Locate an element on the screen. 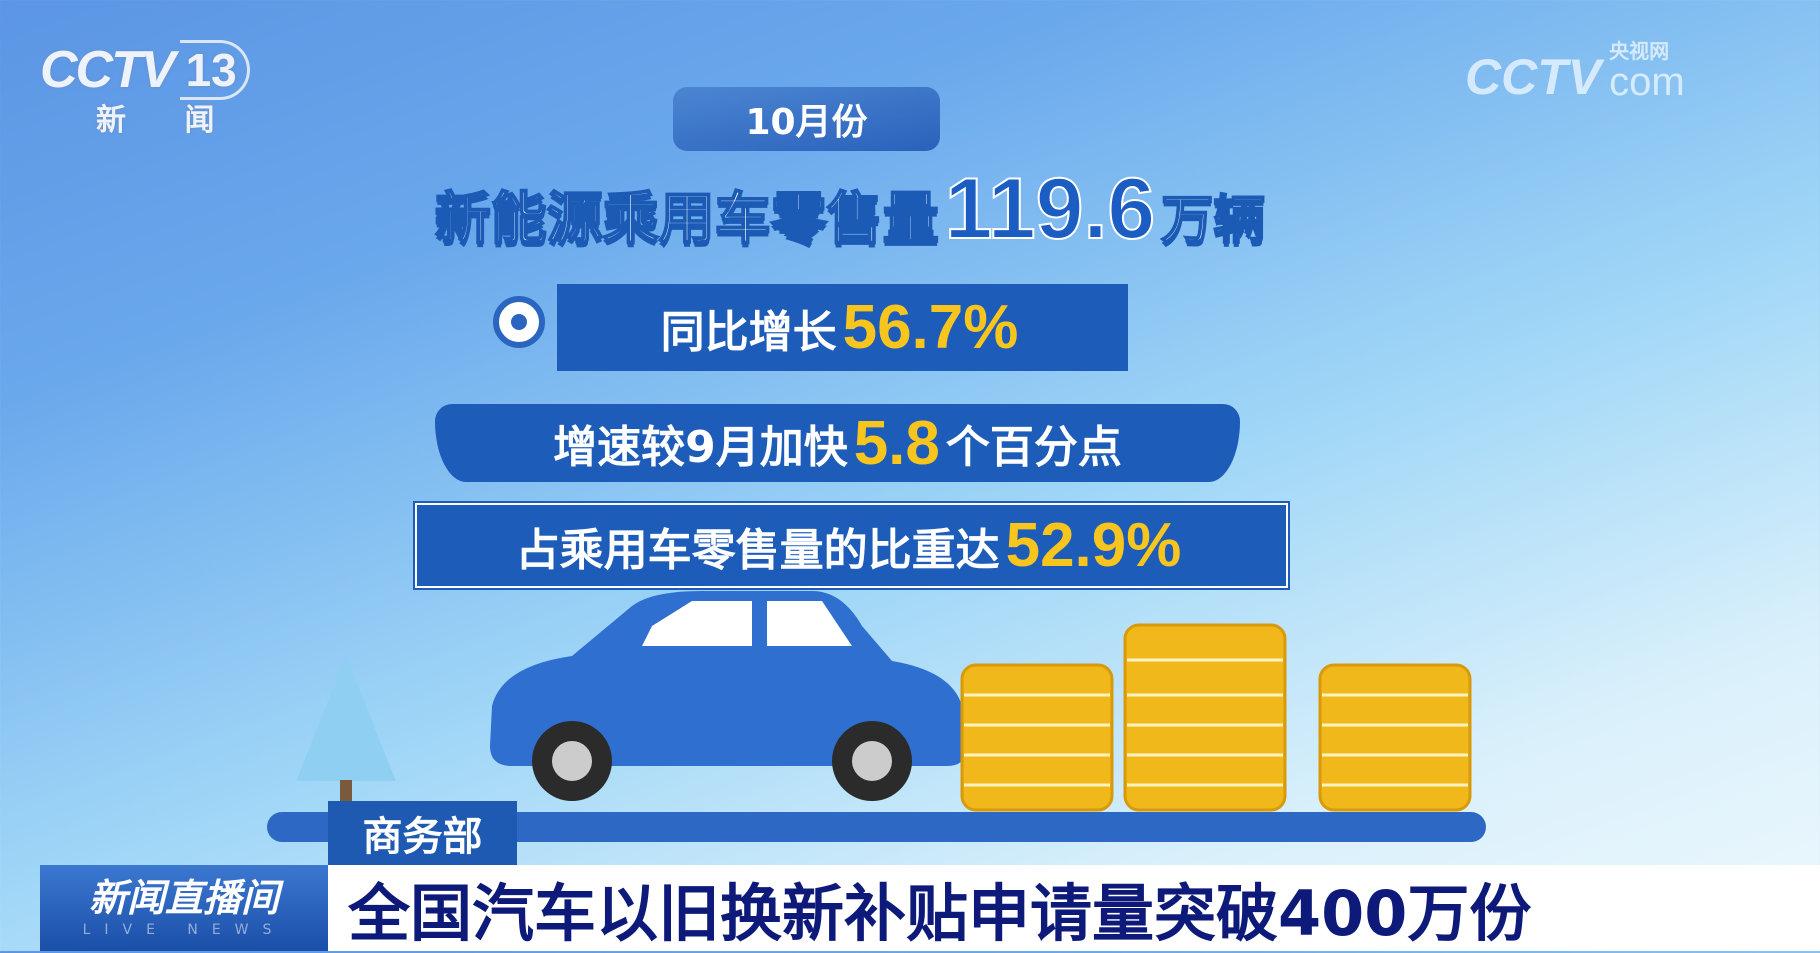  program-logo: 新闻直播间 LIVE NEWS is located at coordinates (184, 908).